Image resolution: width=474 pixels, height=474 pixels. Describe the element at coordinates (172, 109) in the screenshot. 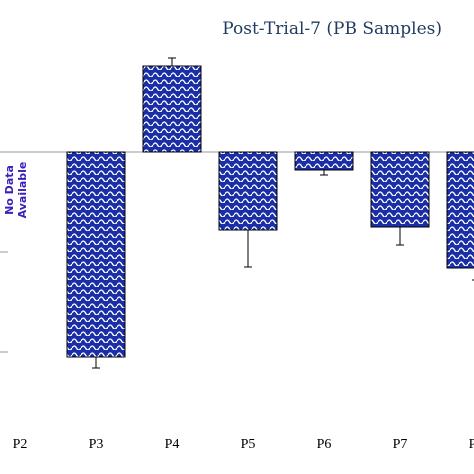

I see `bar-p4` at that location.